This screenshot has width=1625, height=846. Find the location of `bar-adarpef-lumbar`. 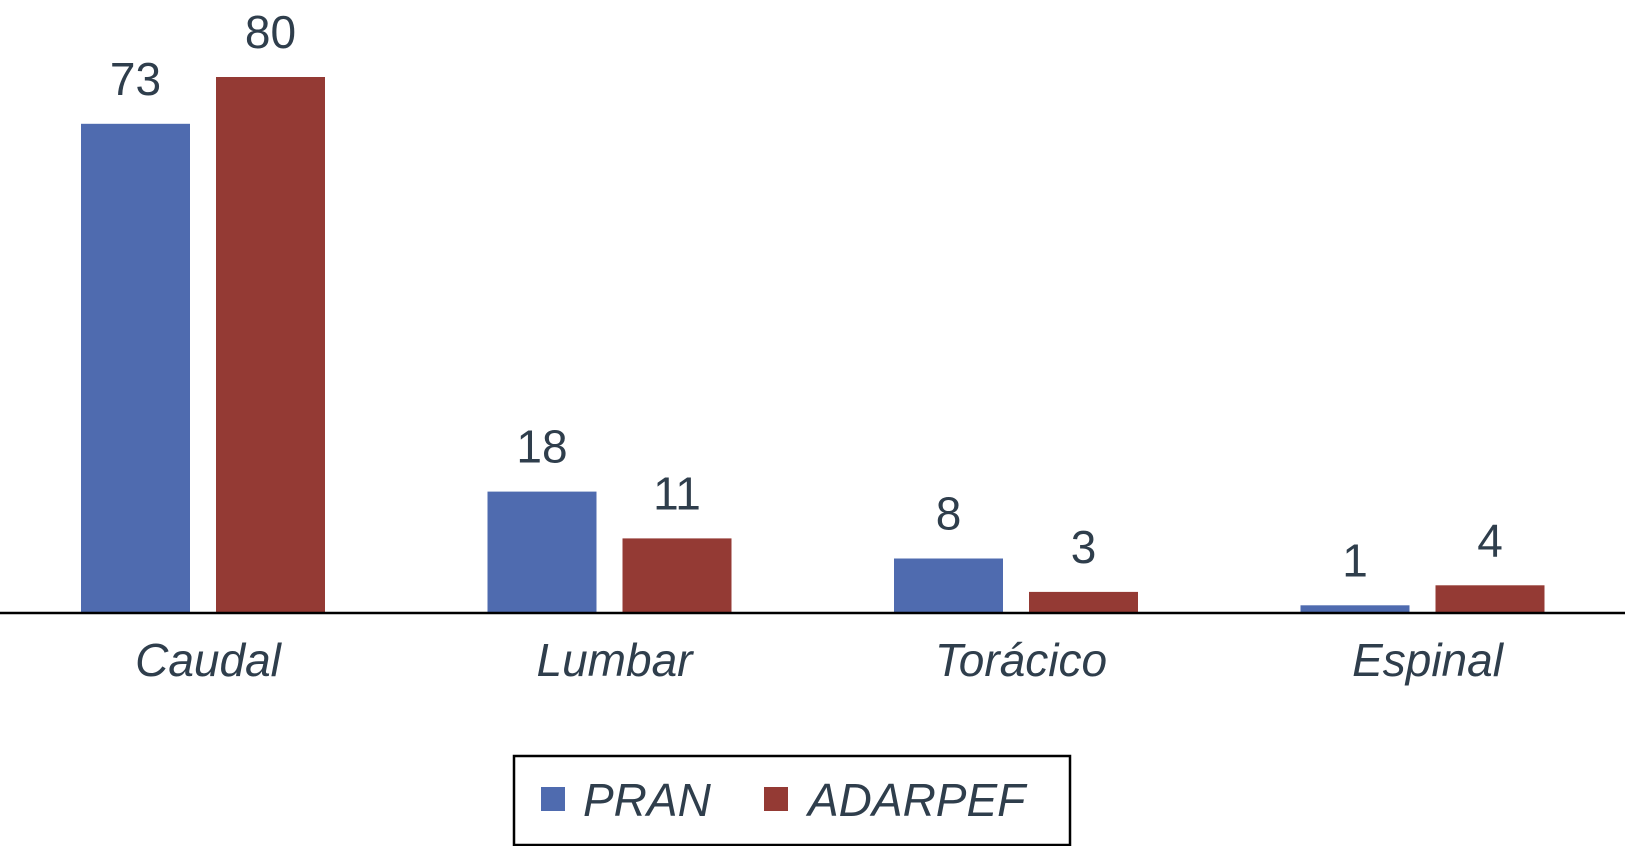

bar-adarpef-lumbar is located at coordinates (677, 575).